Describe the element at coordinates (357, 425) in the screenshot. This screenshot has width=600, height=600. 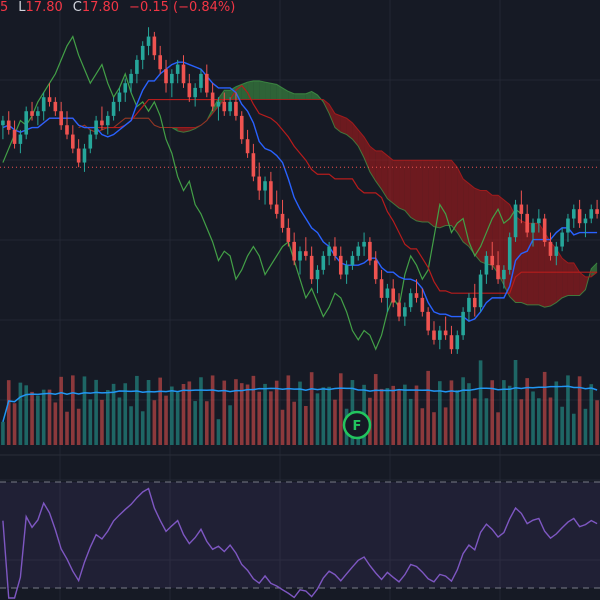
I see `event-marker-ring` at that location.